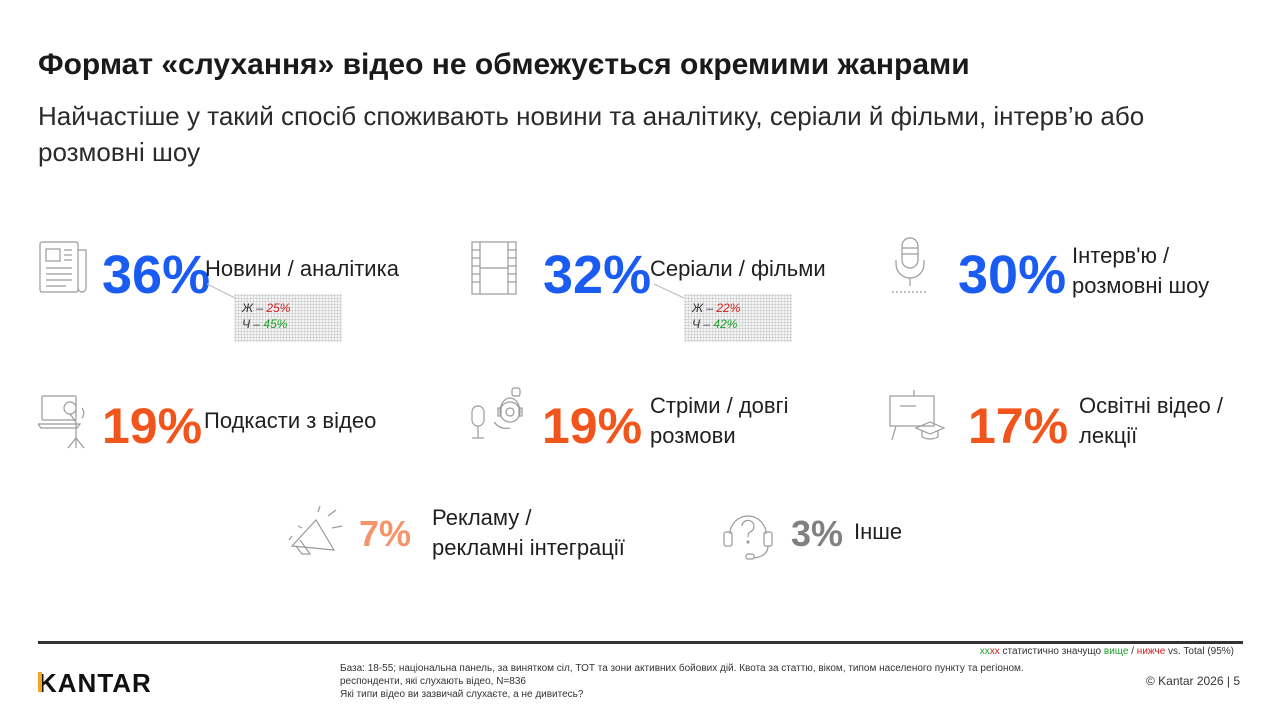  I want to click on callout-male-row: Ч – 42%, so click(738, 324).